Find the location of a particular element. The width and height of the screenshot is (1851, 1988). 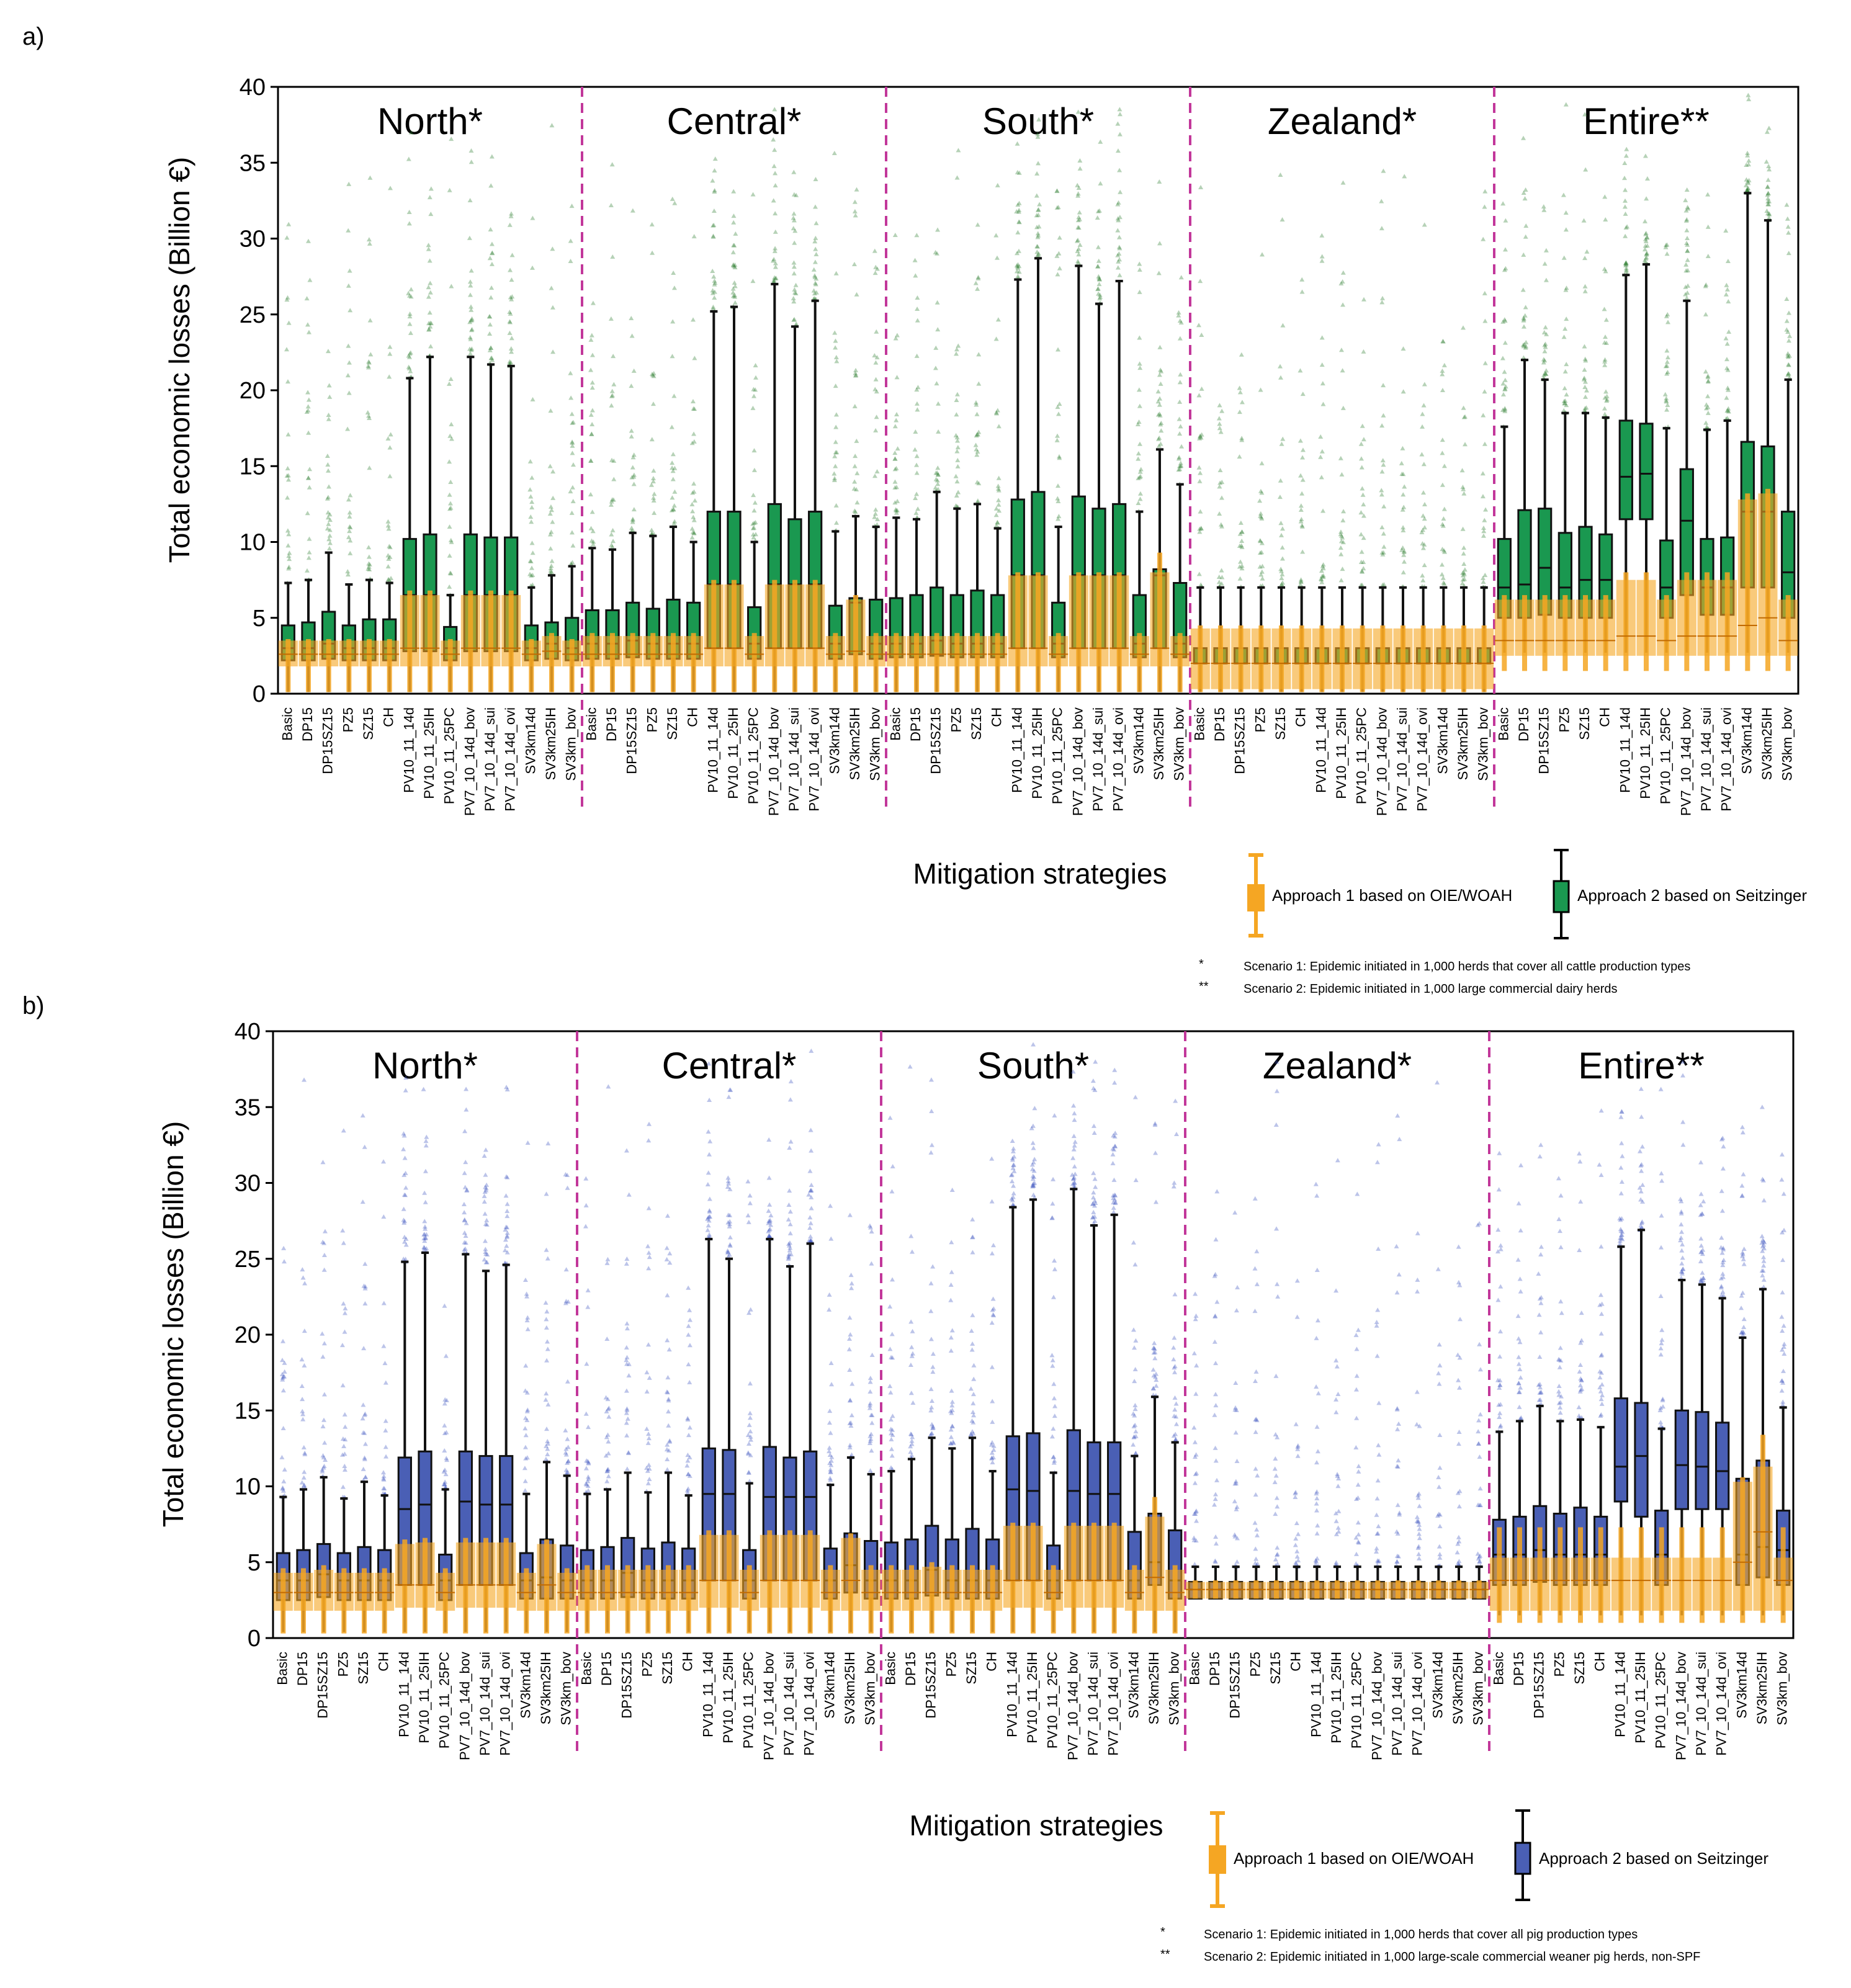

x-tick-label: SV3km25IH is located at coordinates (1159, 743).